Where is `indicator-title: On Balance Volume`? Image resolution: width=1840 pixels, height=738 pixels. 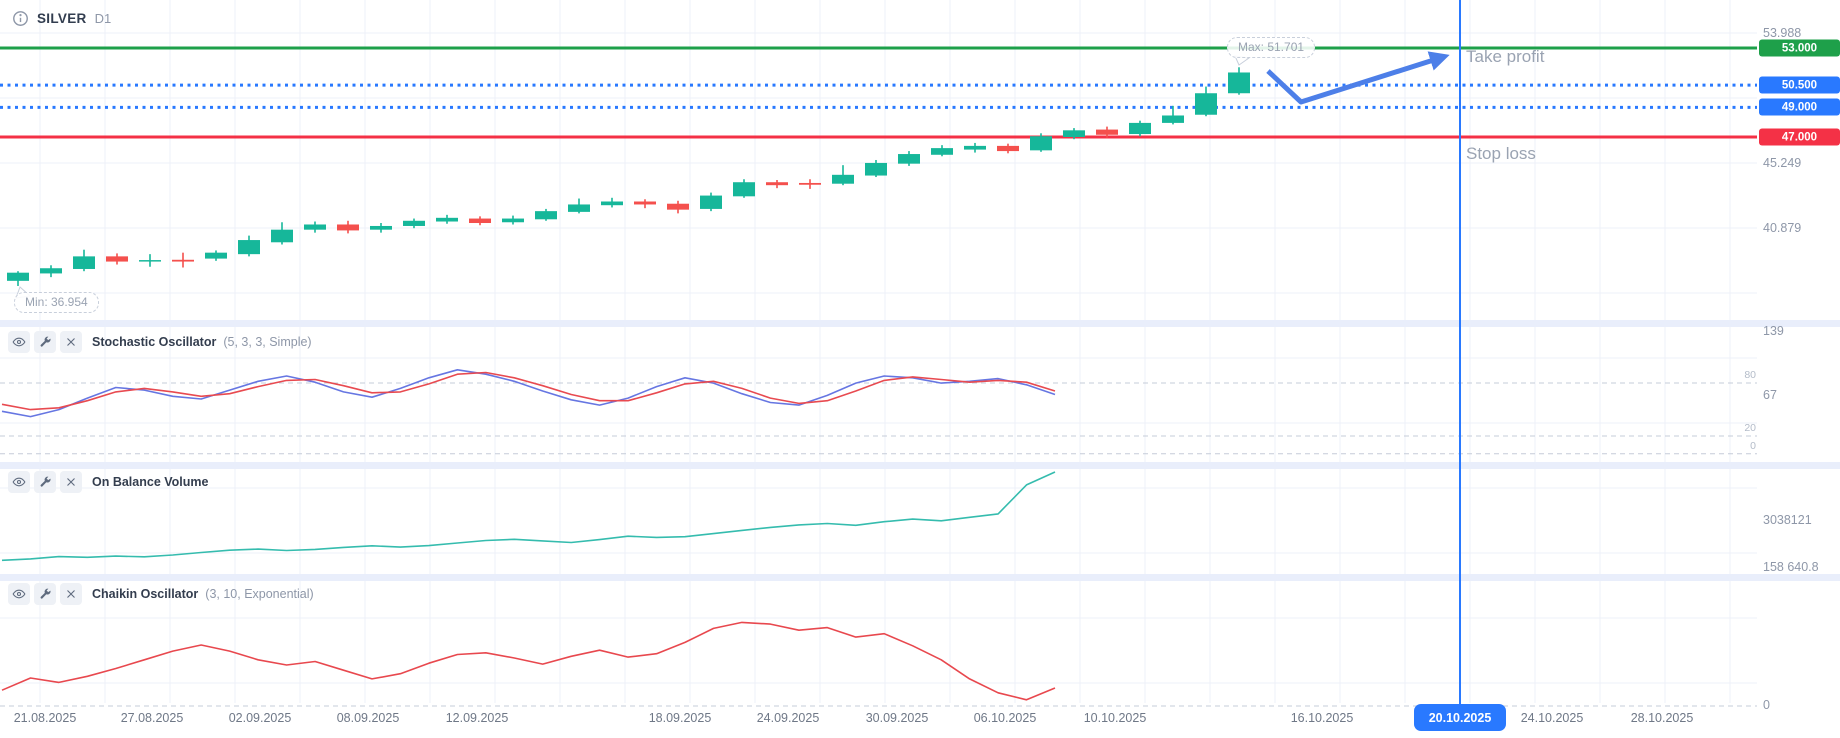 indicator-title: On Balance Volume is located at coordinates (150, 482).